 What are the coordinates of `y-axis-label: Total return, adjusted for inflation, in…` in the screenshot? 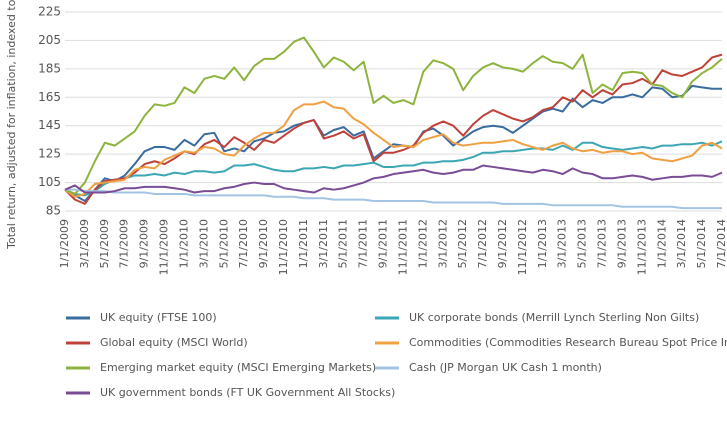 It's located at (11, 125).